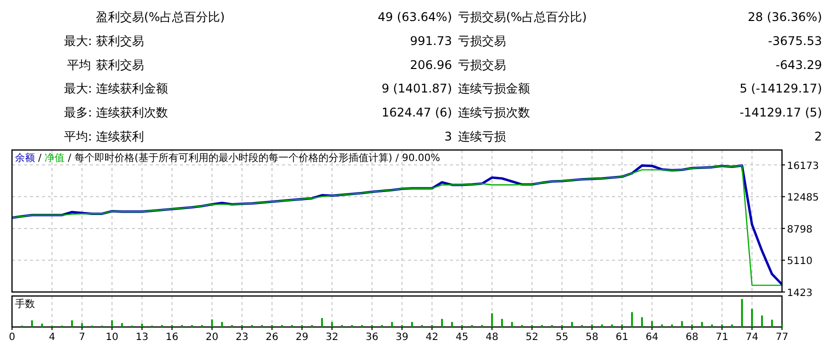 This screenshot has height=350, width=825. Describe the element at coordinates (54, 158) in the screenshot. I see `text: 净值` at that location.